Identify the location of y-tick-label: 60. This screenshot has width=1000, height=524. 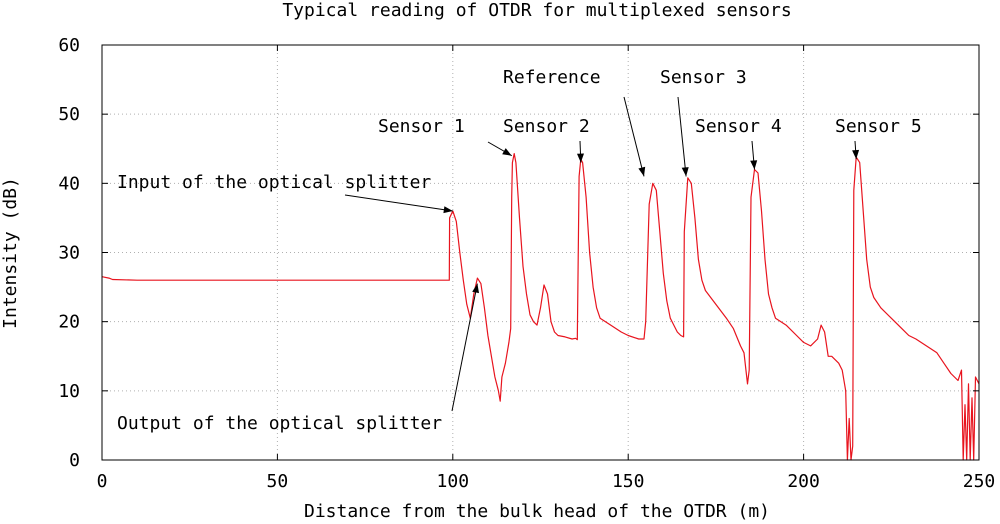
(69, 45).